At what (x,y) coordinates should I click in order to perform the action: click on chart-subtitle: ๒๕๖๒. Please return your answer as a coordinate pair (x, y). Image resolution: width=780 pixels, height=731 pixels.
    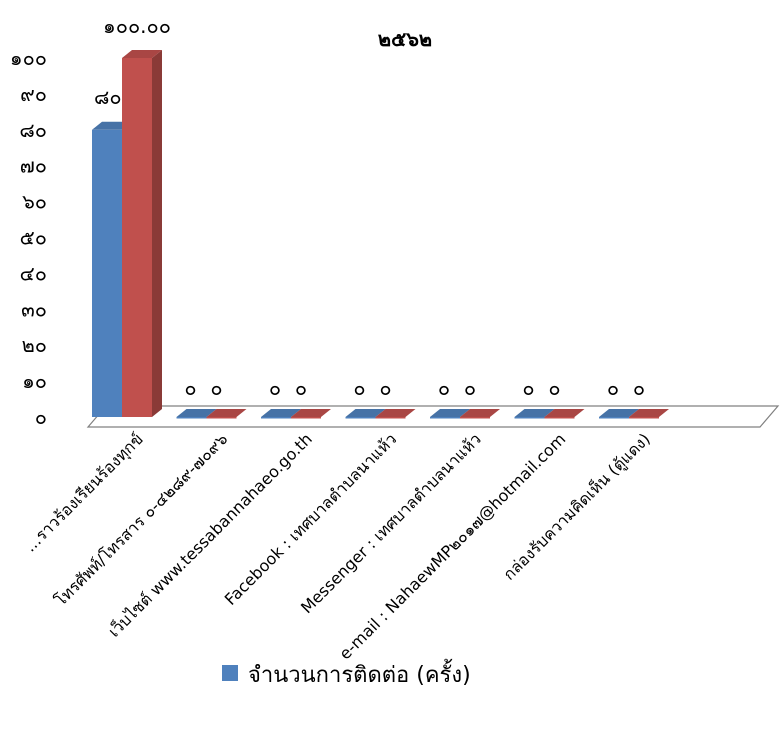
    Looking at the image, I should click on (405, 39).